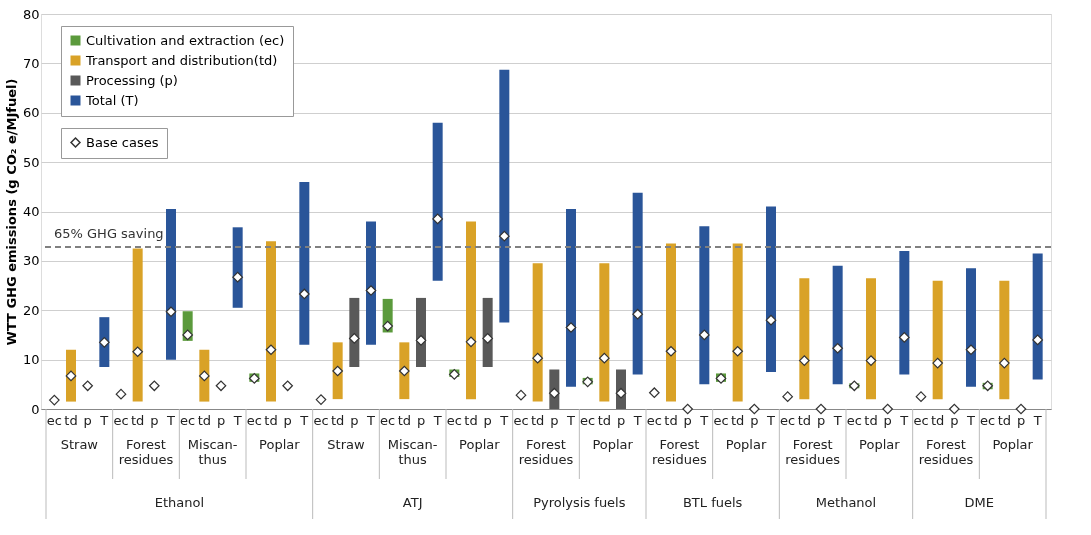 The width and height of the screenshot is (1091, 535). Describe the element at coordinates (31, 63) in the screenshot. I see `y-tick-label: 70` at that location.